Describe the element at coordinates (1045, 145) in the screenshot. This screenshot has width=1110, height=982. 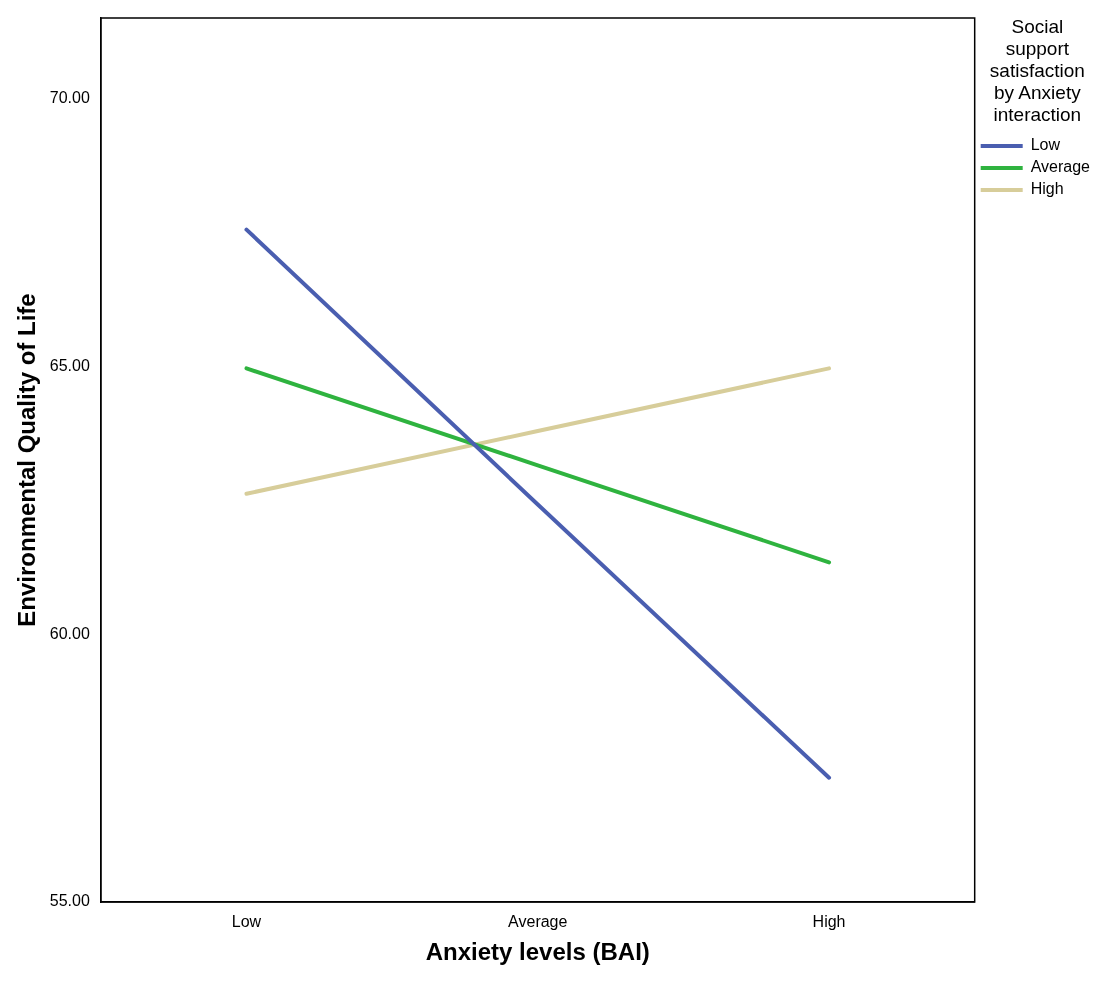
I see `legend-label: Low` at that location.